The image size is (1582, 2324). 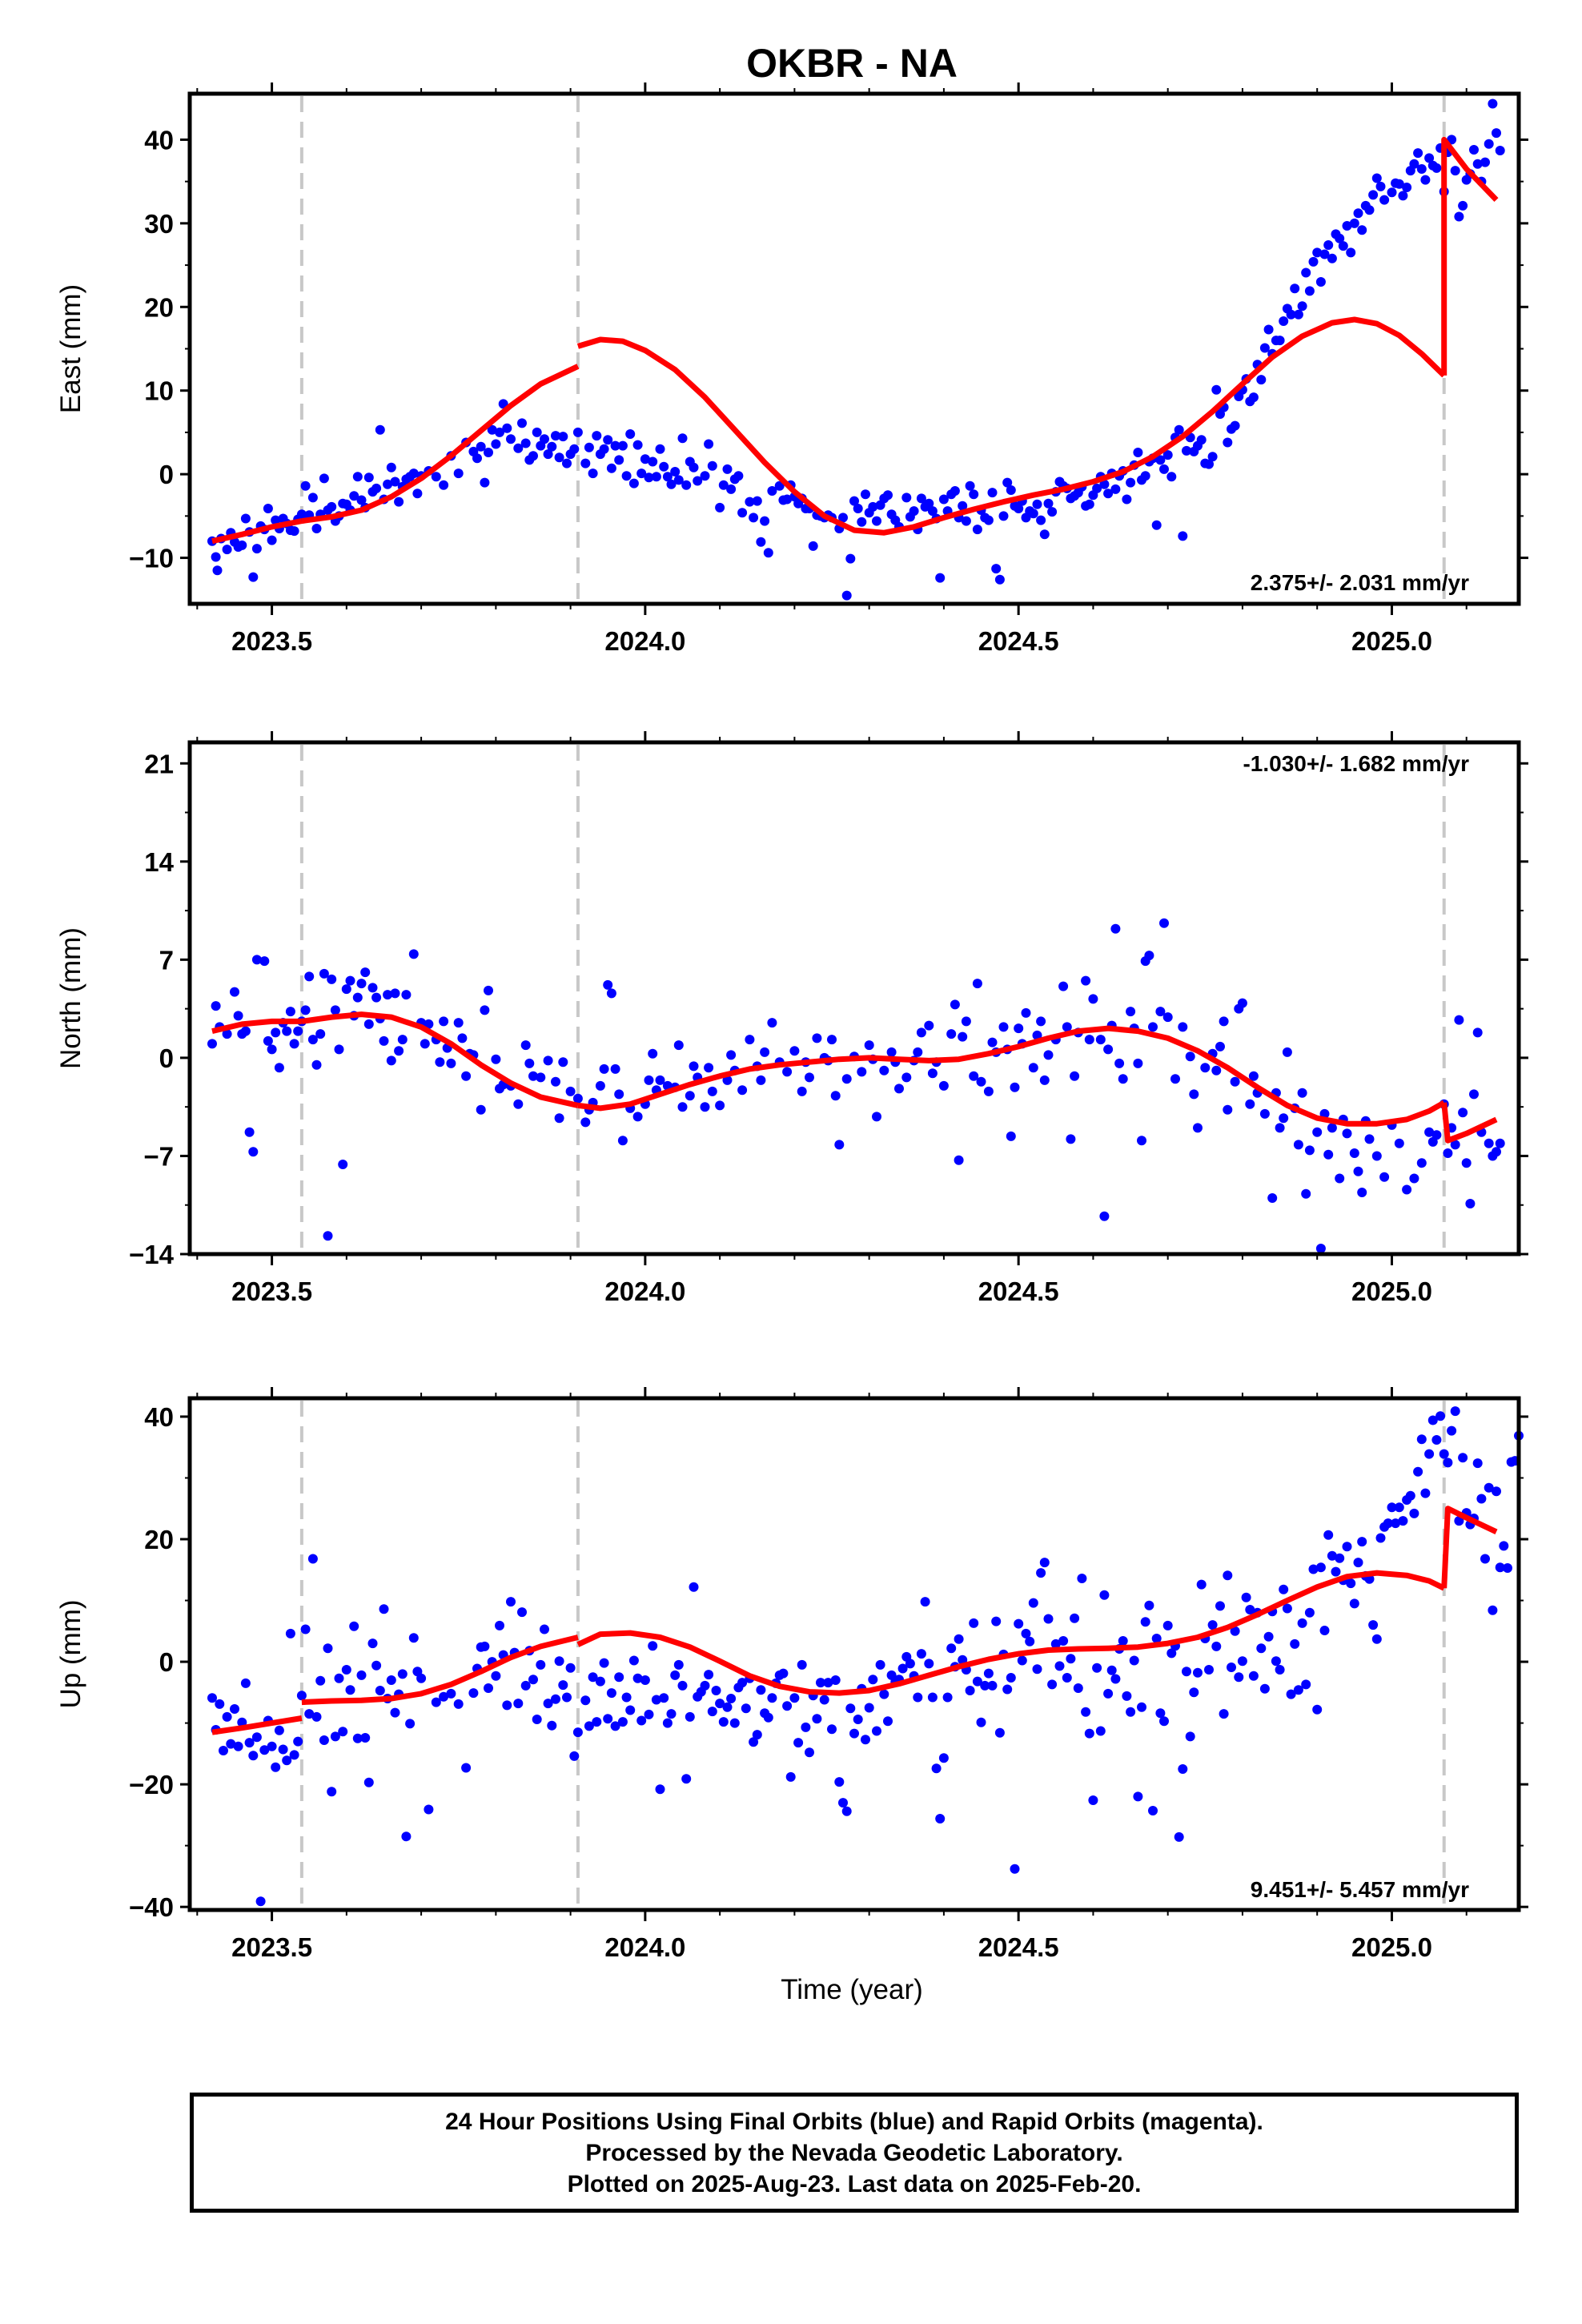 I want to click on y-tick-label: 0, so click(x=166, y=1058).